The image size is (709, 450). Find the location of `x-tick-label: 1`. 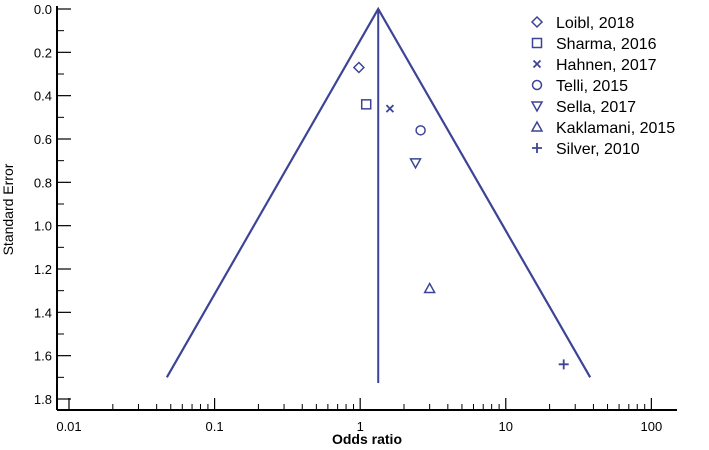

x-tick-label: 1 is located at coordinates (360, 426).